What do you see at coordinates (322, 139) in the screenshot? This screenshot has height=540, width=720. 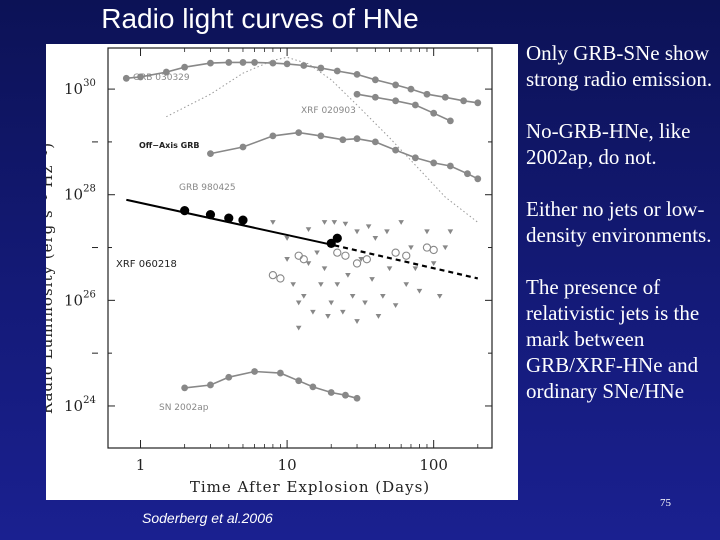 I see `off-axis-grb-curve` at bounding box center [322, 139].